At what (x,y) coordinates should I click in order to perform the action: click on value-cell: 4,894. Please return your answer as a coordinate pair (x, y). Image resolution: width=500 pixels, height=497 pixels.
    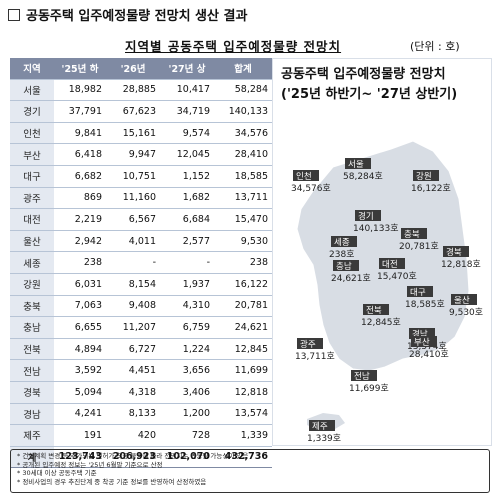
    Looking at the image, I should click on (80, 349).